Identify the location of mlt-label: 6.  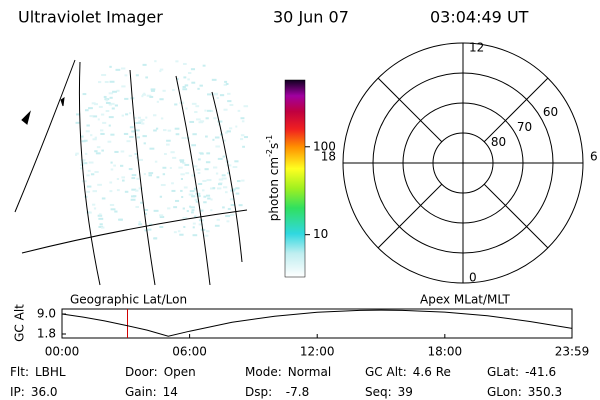
(594, 157).